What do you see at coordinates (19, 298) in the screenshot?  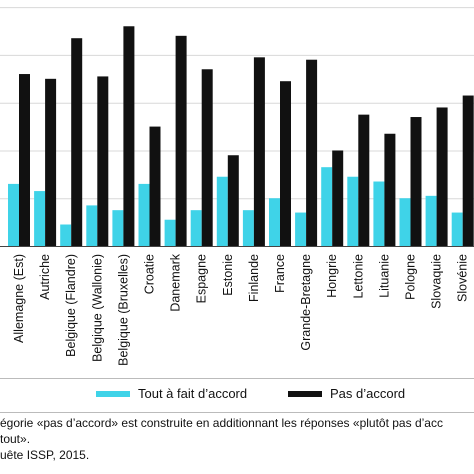 I see `category-label: Allemagne (Est)` at bounding box center [19, 298].